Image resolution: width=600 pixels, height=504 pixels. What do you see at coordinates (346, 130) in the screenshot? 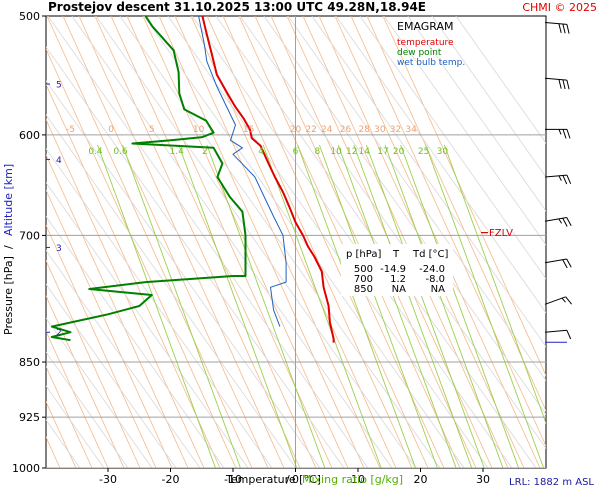
I see `dry-adiabat-label: 26` at bounding box center [346, 130].